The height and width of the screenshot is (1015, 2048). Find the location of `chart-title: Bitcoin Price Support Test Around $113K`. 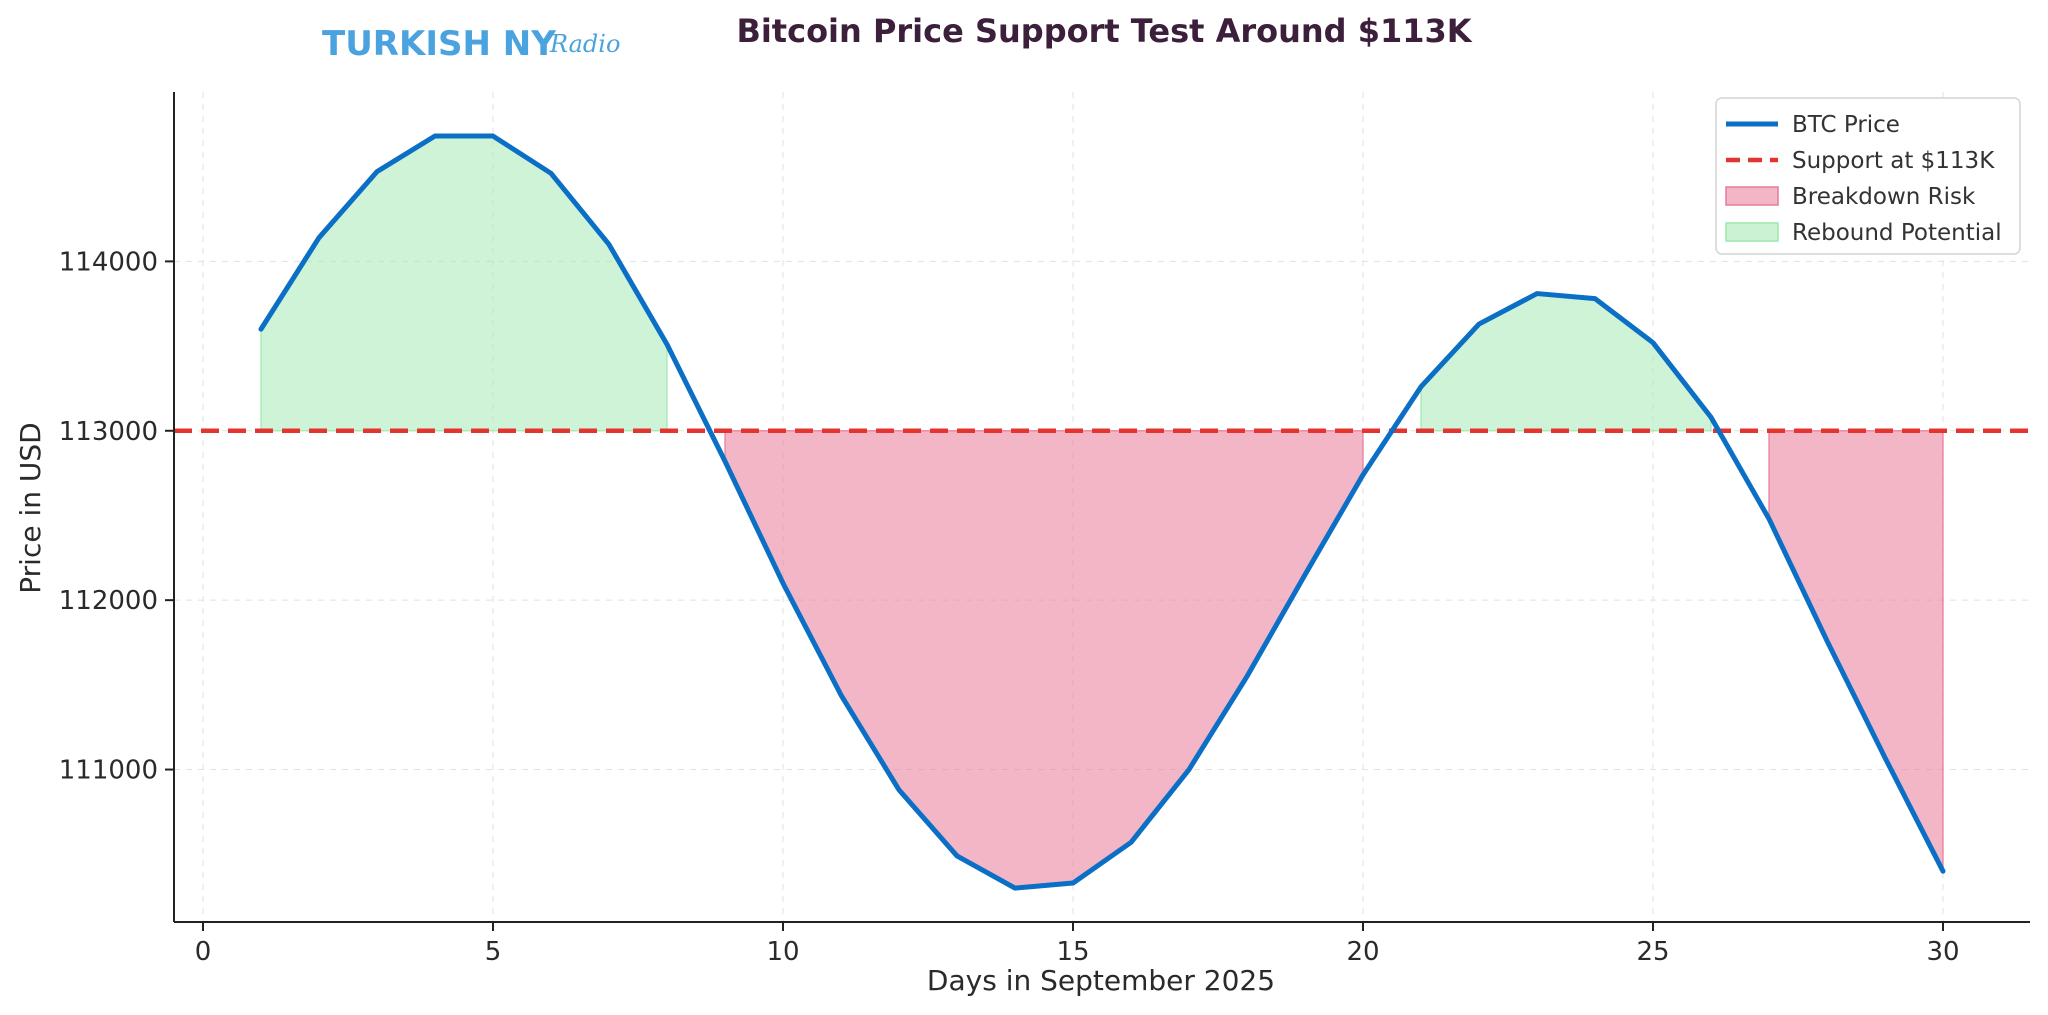

chart-title: Bitcoin Price Support Test Around $113K is located at coordinates (1104, 31).